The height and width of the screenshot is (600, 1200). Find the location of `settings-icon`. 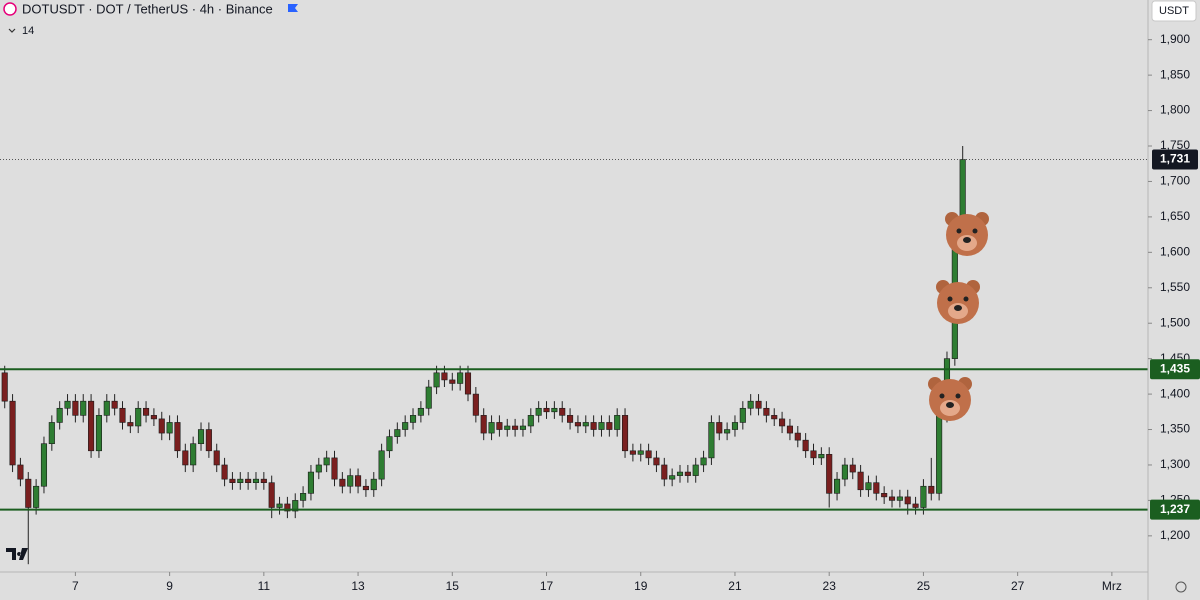

settings-icon is located at coordinates (1181, 587).